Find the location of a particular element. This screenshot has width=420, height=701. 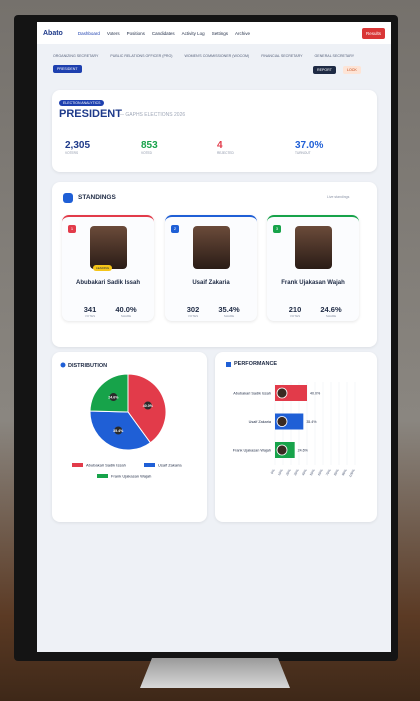

candidate-name: Frank Ujakasan Wajah is located at coordinates (313, 283).